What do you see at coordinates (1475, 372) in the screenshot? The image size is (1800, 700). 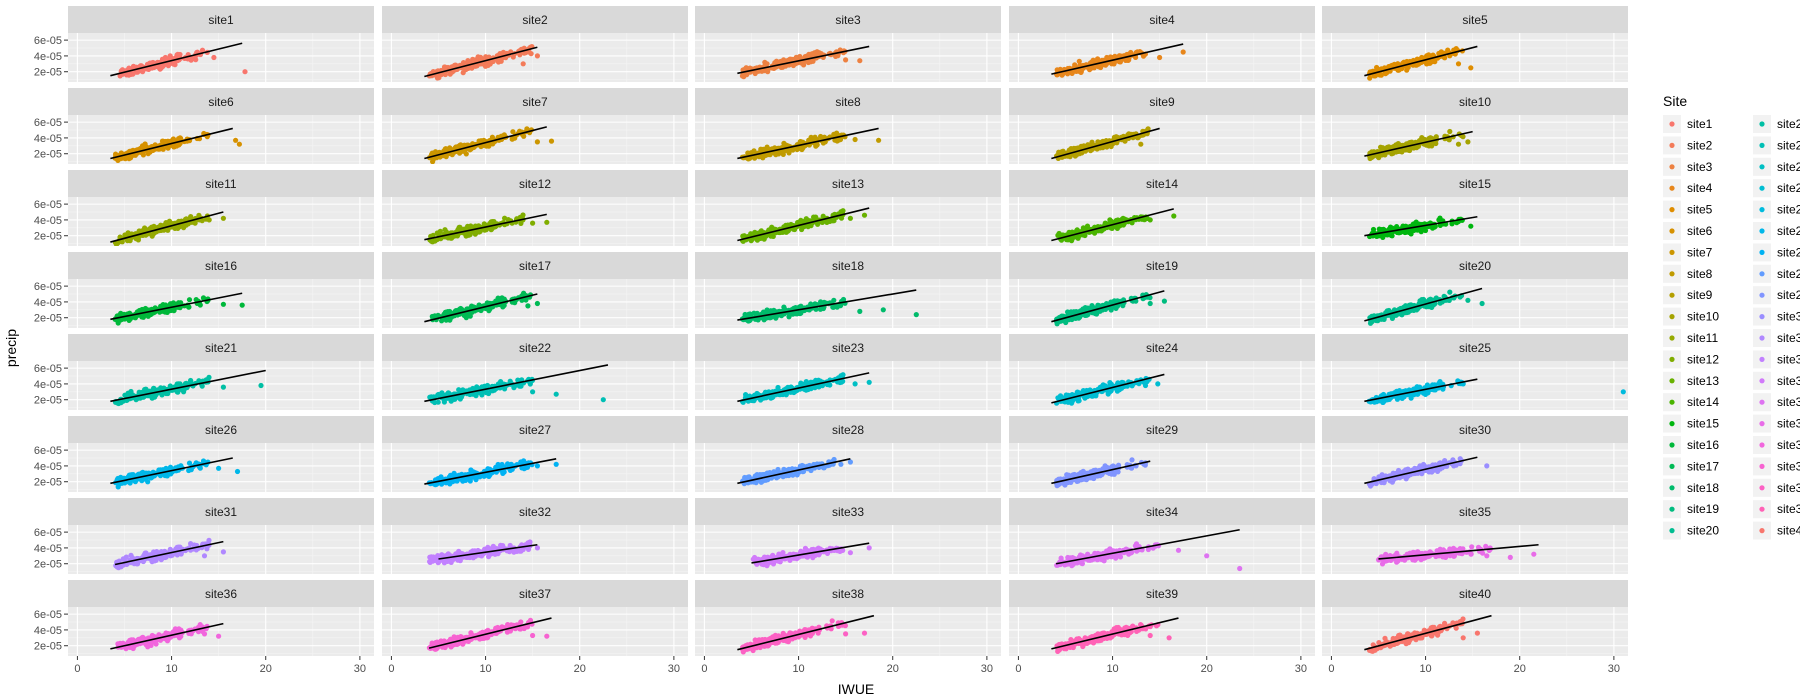 I see `facet-panel-site25: site25` at bounding box center [1475, 372].